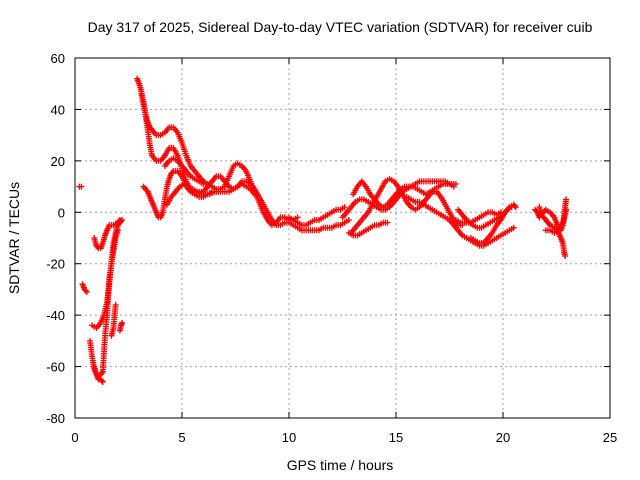 Image resolution: width=640 pixels, height=480 pixels. I want to click on y-axis-tick-labels: -80 -60 -40 -20 0 20 40 60, so click(55, 238).